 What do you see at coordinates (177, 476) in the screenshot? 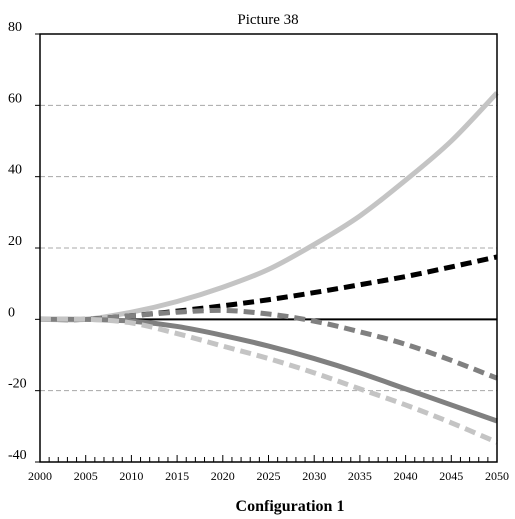
I see `x-tick-label: 2015` at bounding box center [177, 476].